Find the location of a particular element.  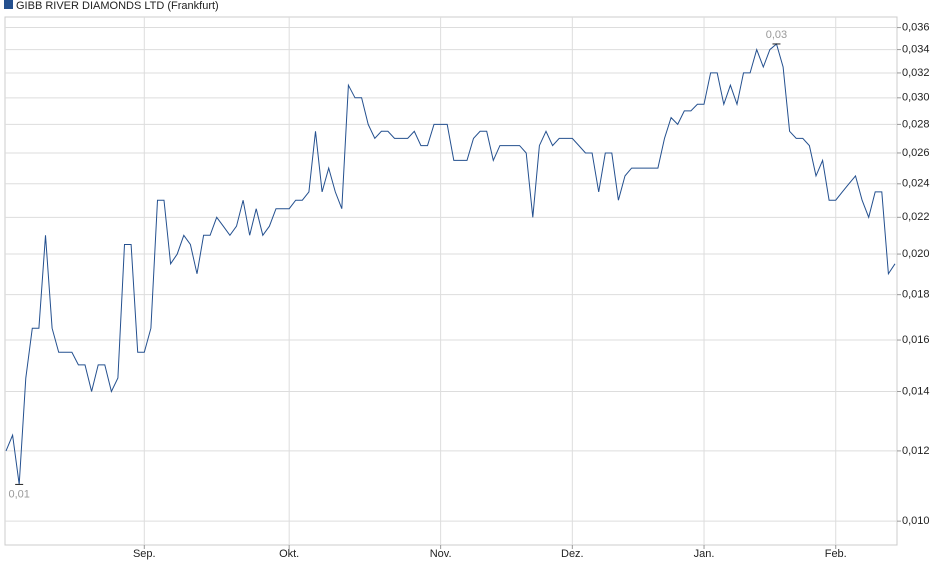

x-tick-label: Sep. is located at coordinates (144, 554).